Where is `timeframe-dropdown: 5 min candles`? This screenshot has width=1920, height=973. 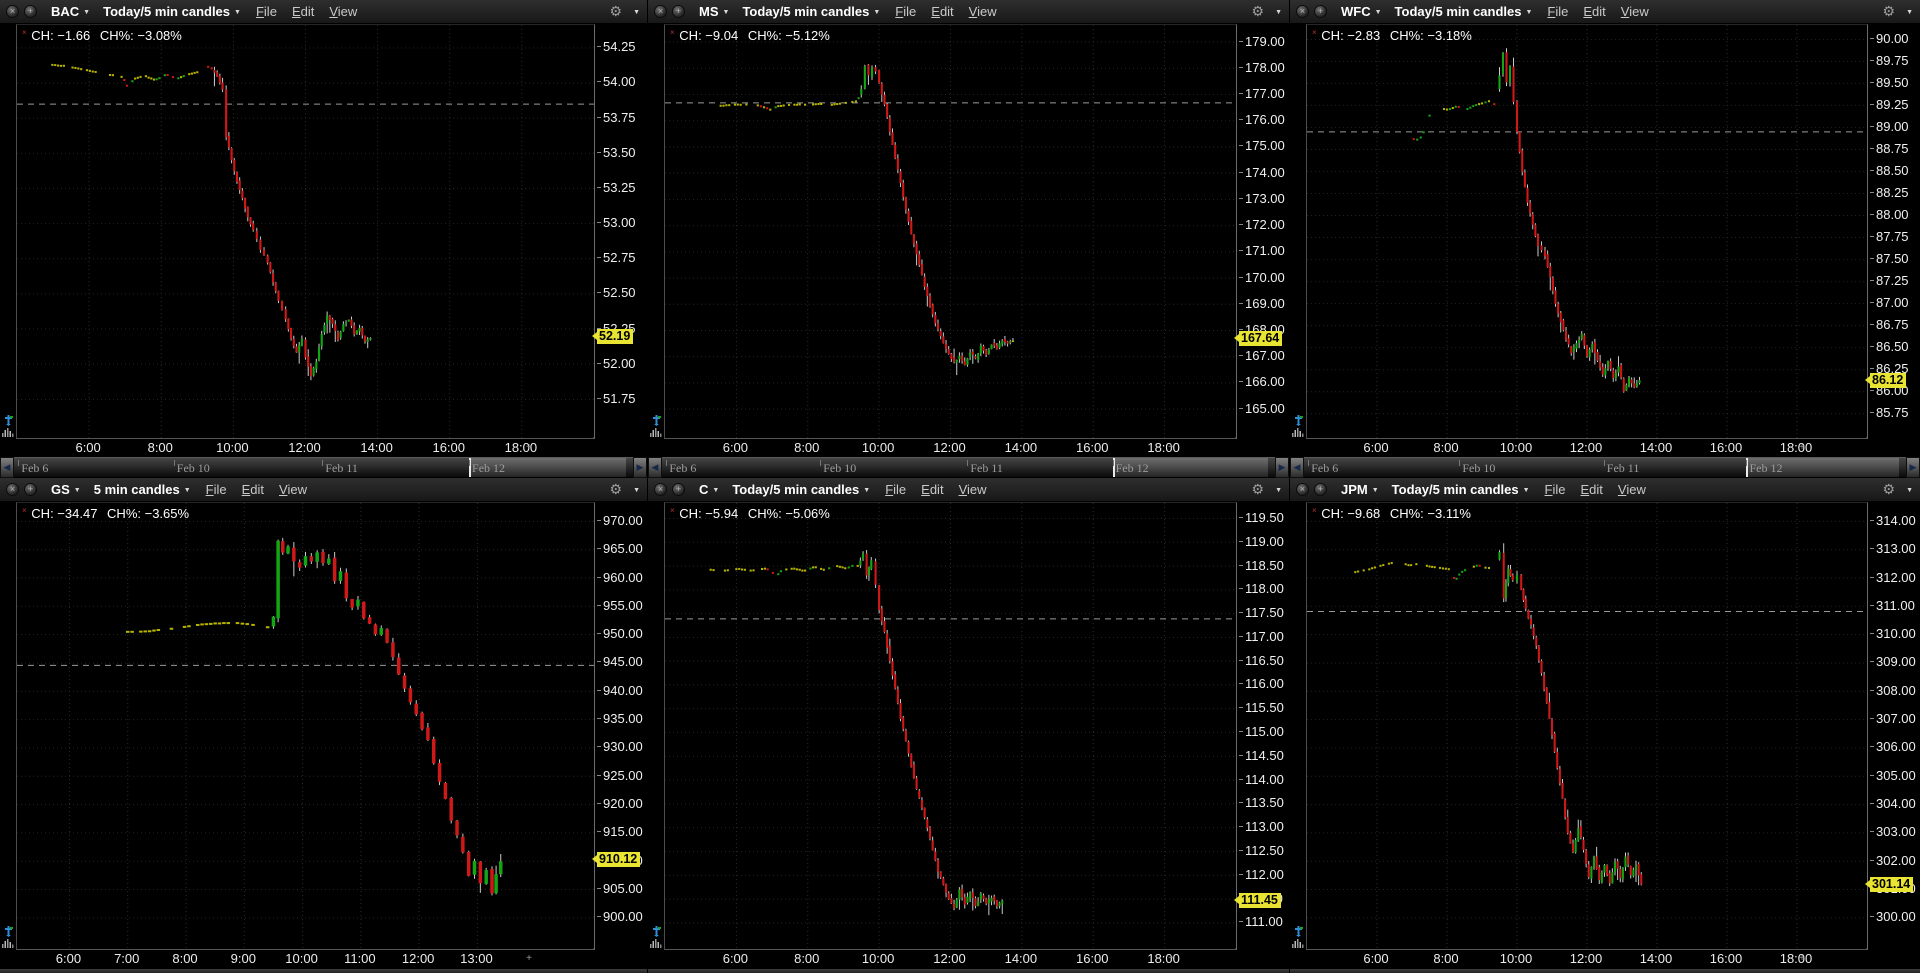
timeframe-dropdown: 5 min candles is located at coordinates (136, 489).